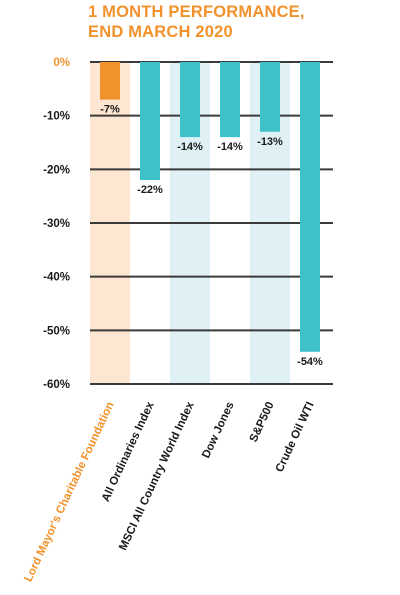 This screenshot has width=400, height=595. What do you see at coordinates (56, 117) in the screenshot?
I see `y-tick-label: -10%` at bounding box center [56, 117].